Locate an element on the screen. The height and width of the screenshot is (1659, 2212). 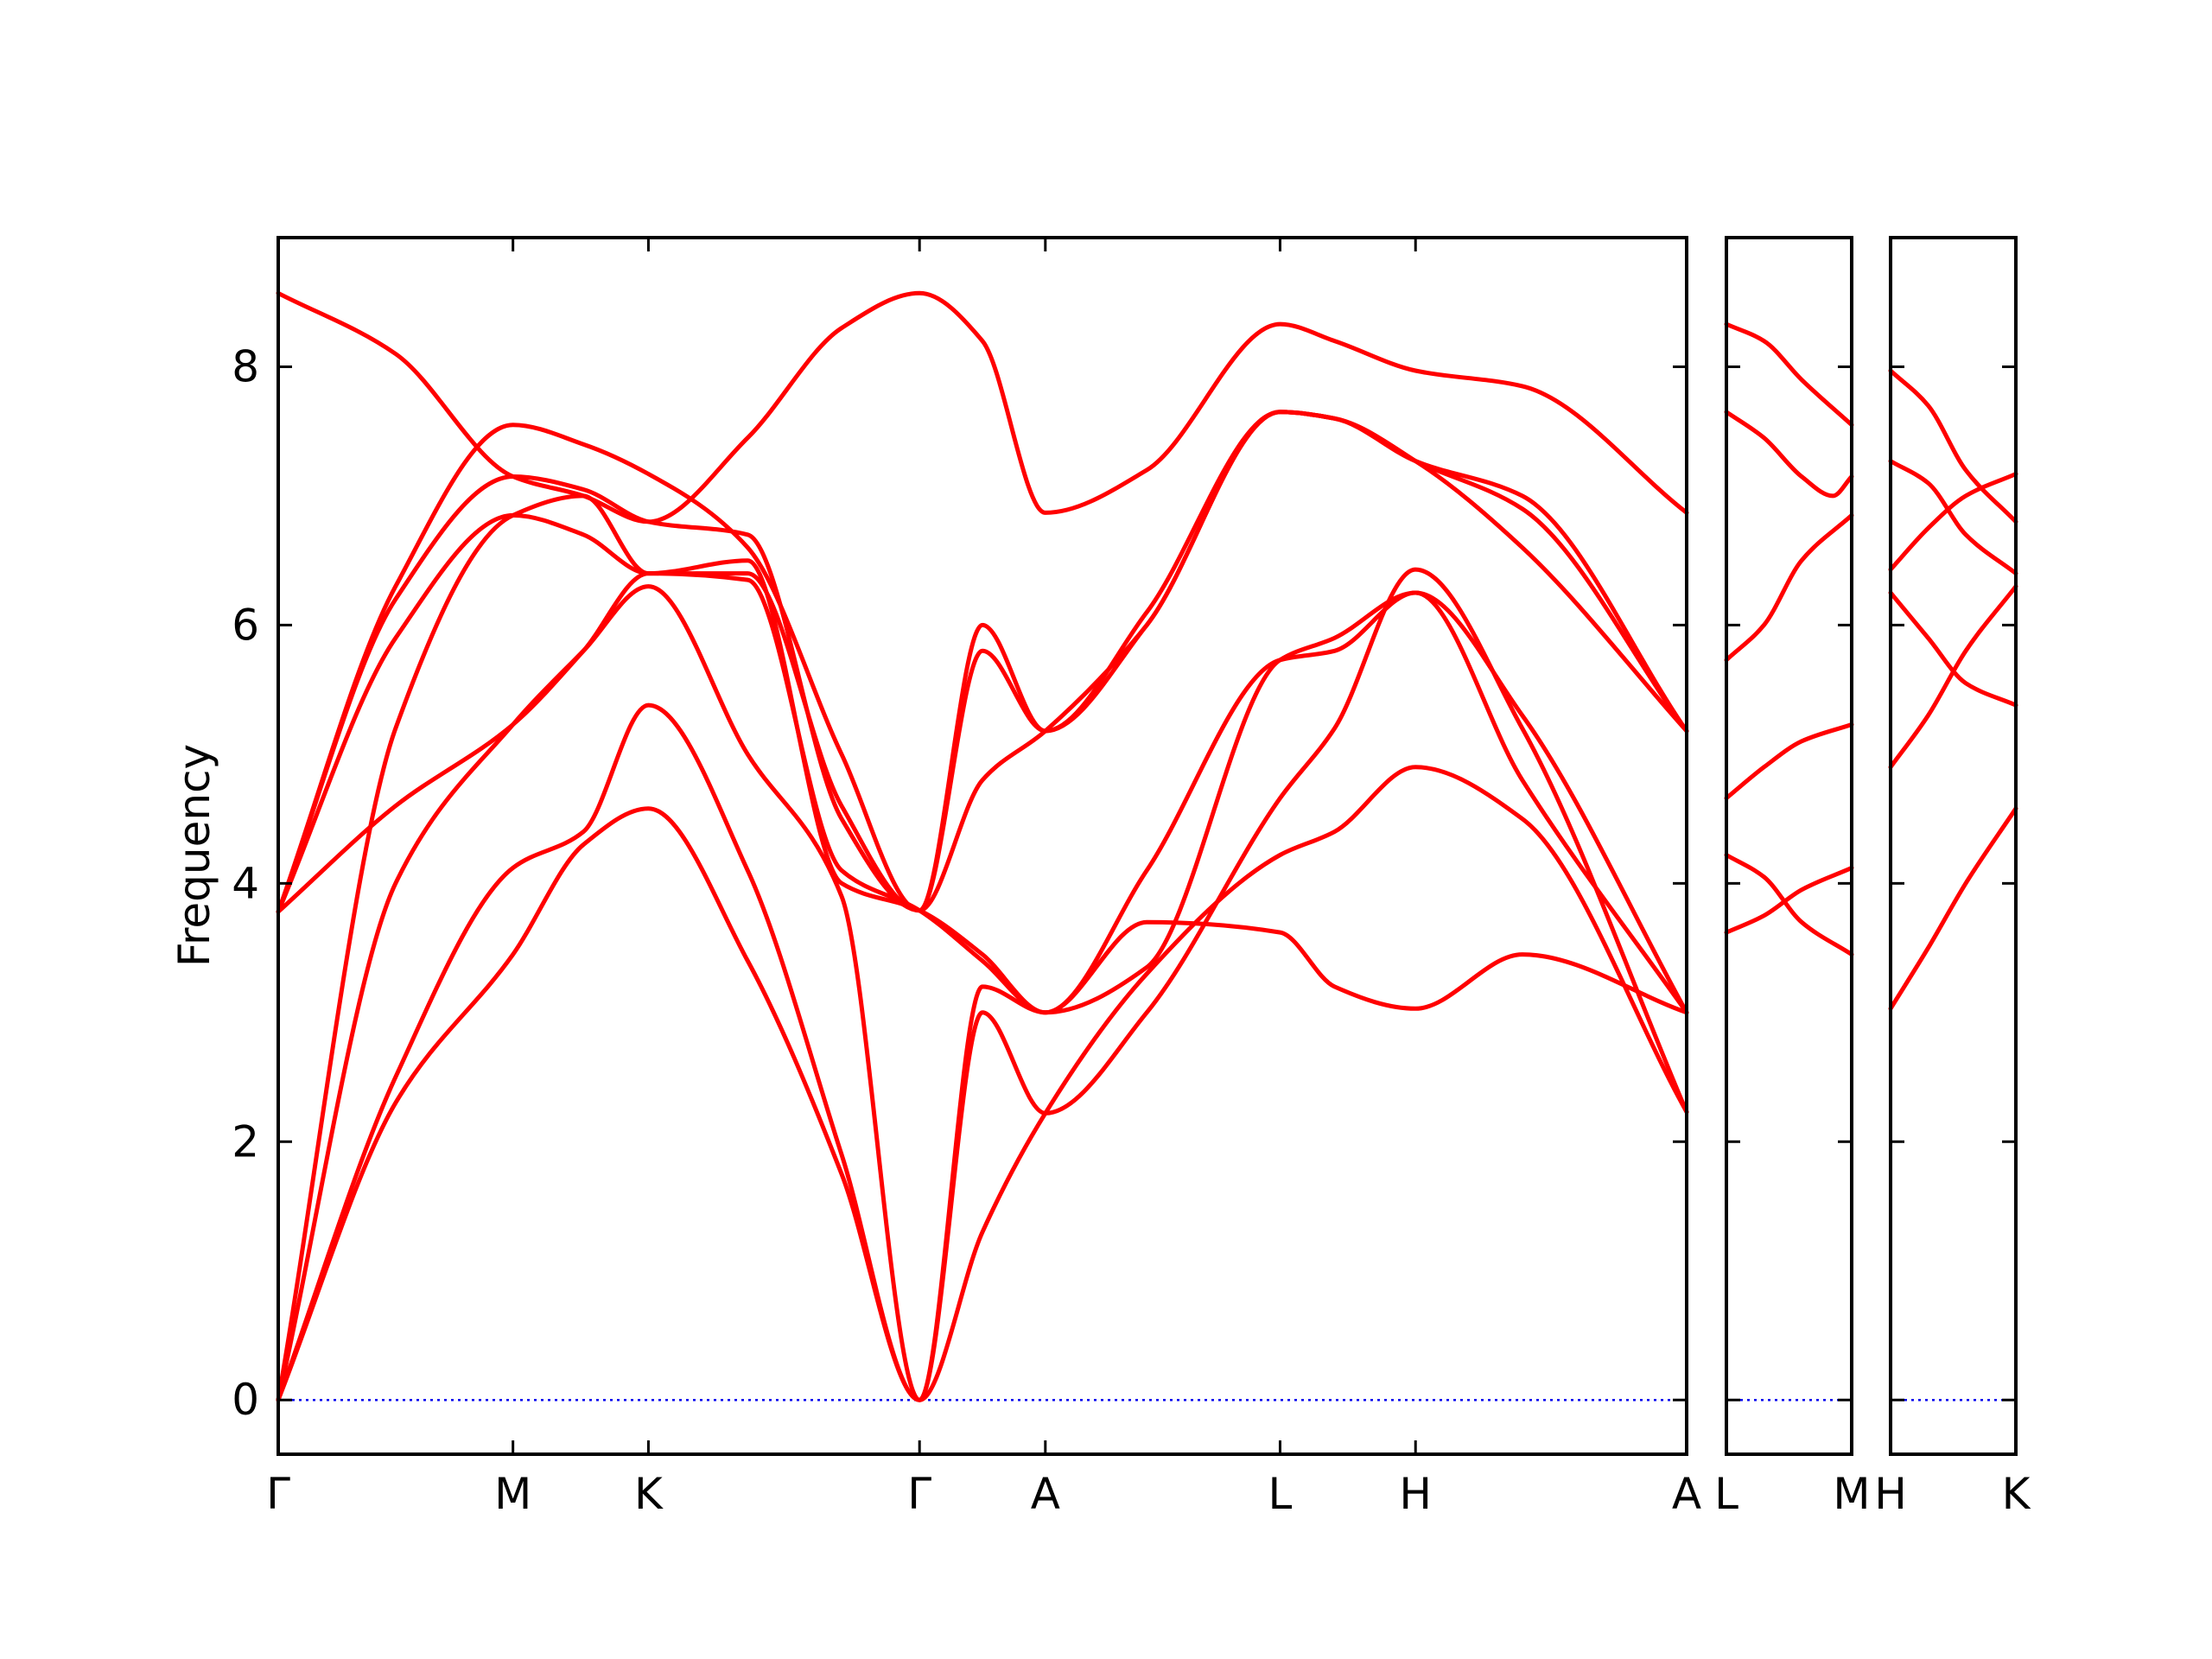
y-axis-label: Frequency is located at coordinates (194, 855).